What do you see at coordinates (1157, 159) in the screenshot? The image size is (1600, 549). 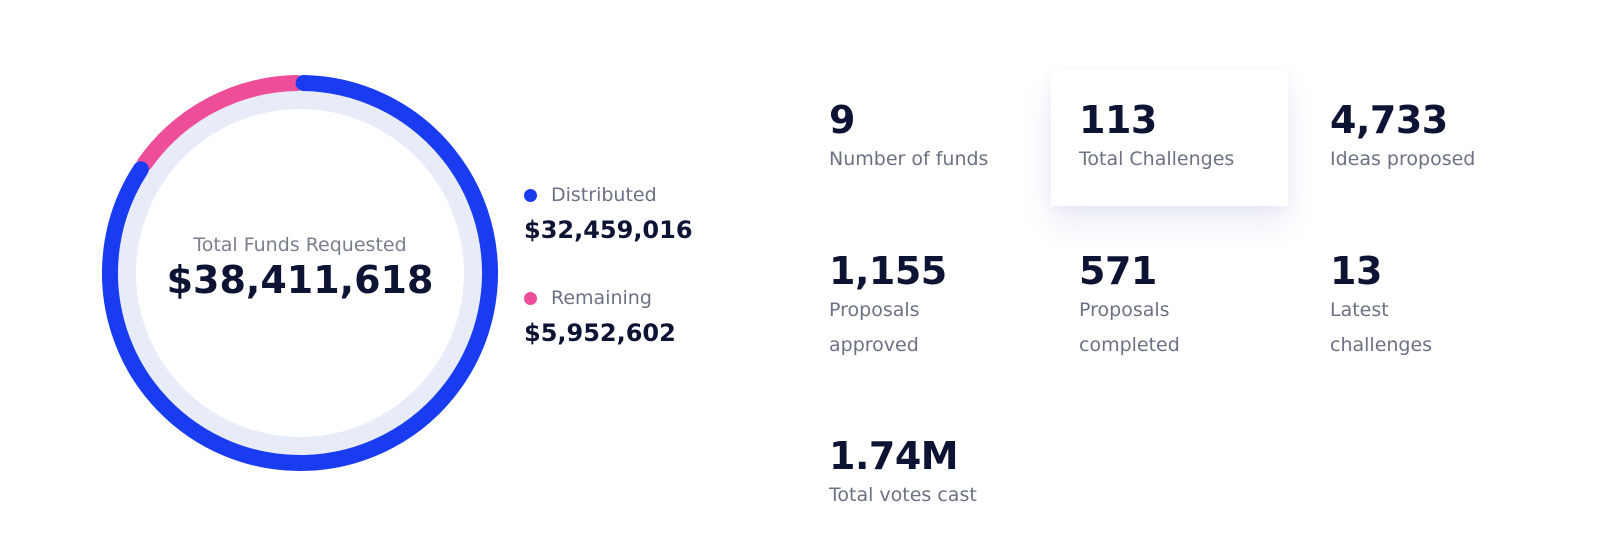 I see `stat-label: Total Challenges` at bounding box center [1157, 159].